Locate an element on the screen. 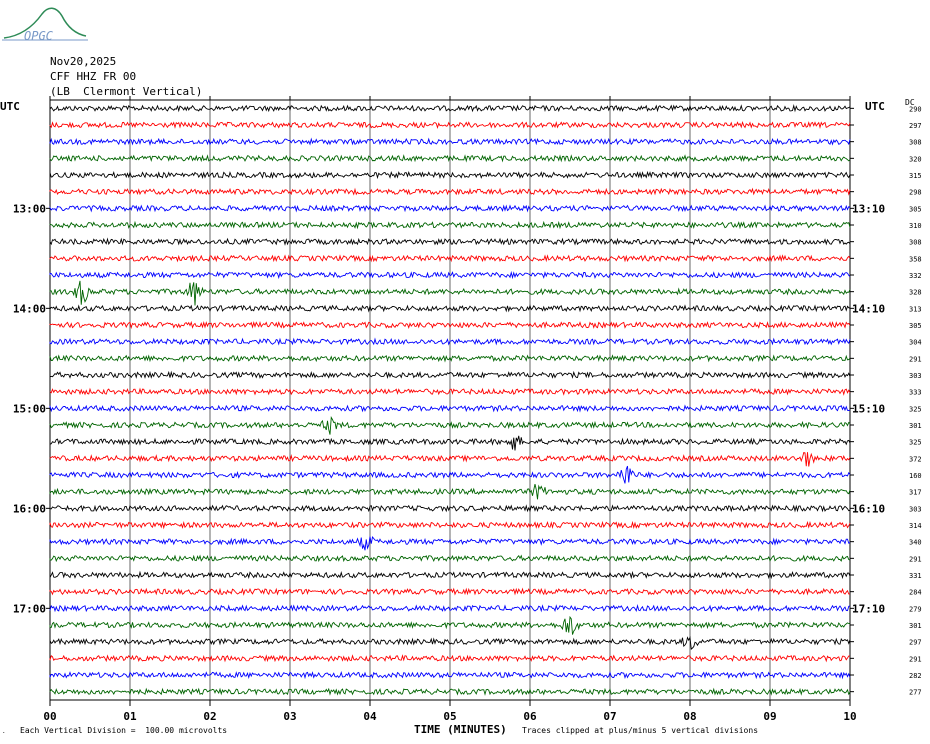 This screenshot has width=930, height=744. logo-mountain-icon is located at coordinates (45, 23).